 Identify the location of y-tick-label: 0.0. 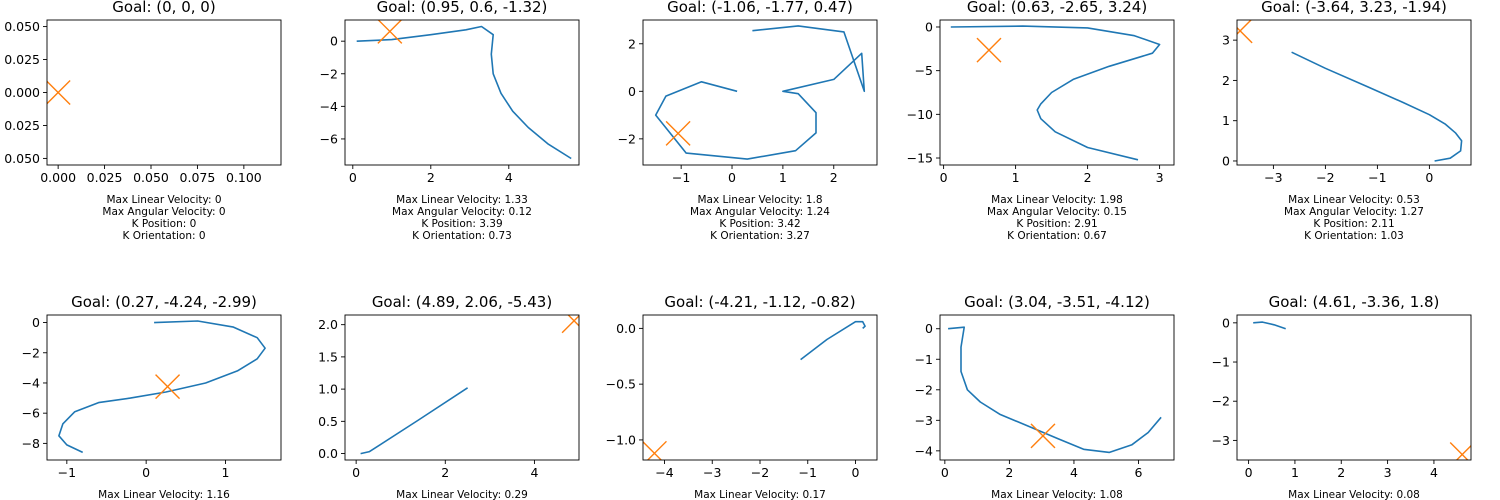
(328, 453).